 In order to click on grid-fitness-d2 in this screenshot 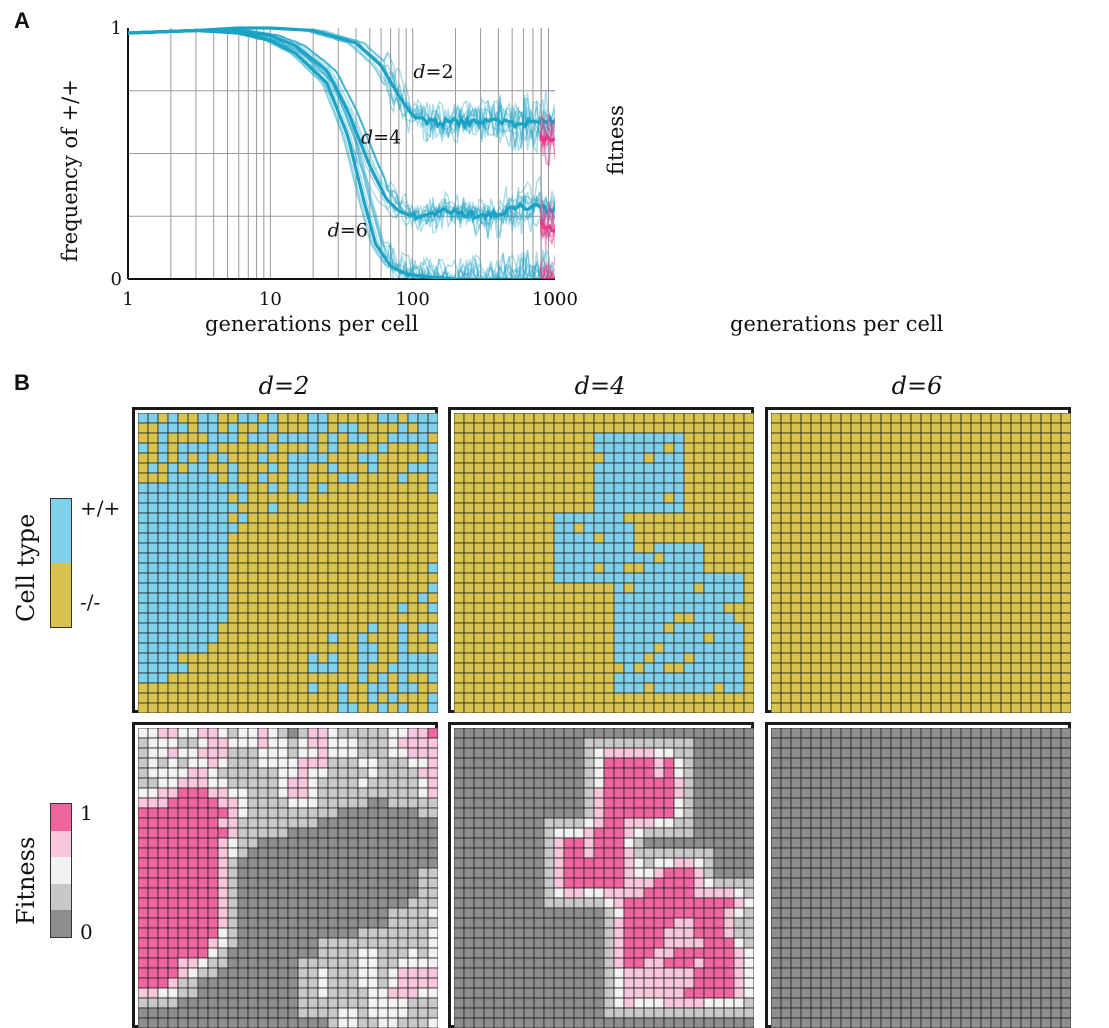, I will do `click(285, 875)`.